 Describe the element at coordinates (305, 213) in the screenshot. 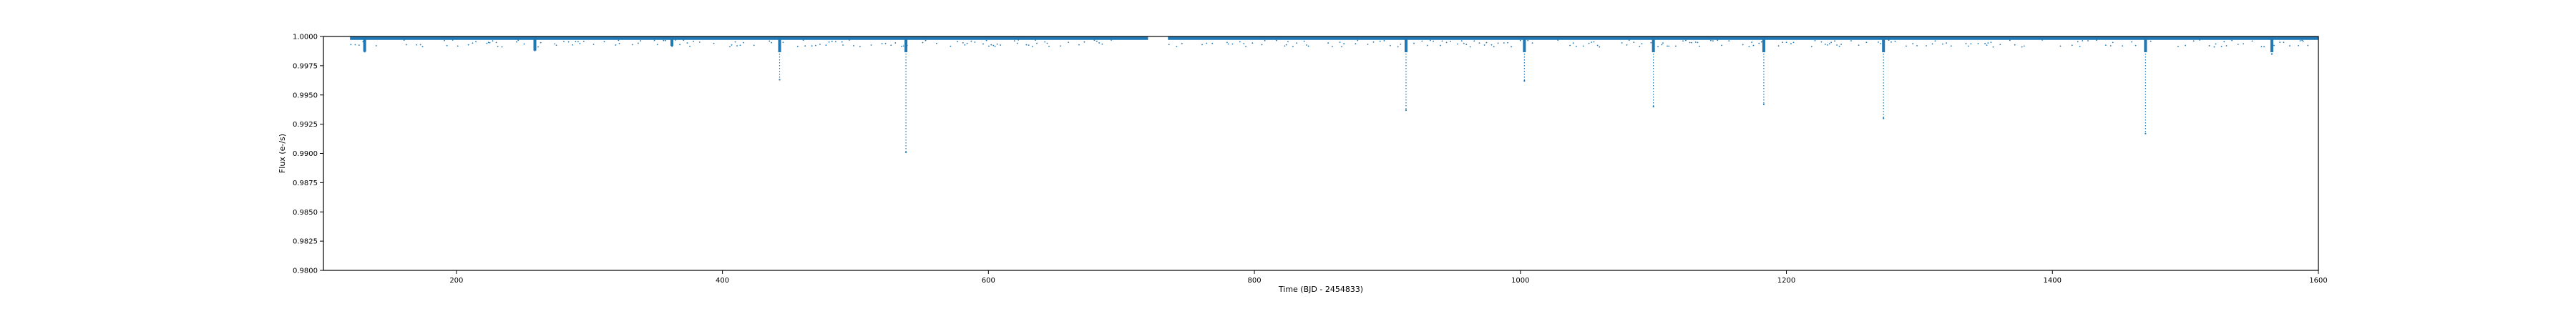

I see `y-tick-label: 0.9850` at that location.